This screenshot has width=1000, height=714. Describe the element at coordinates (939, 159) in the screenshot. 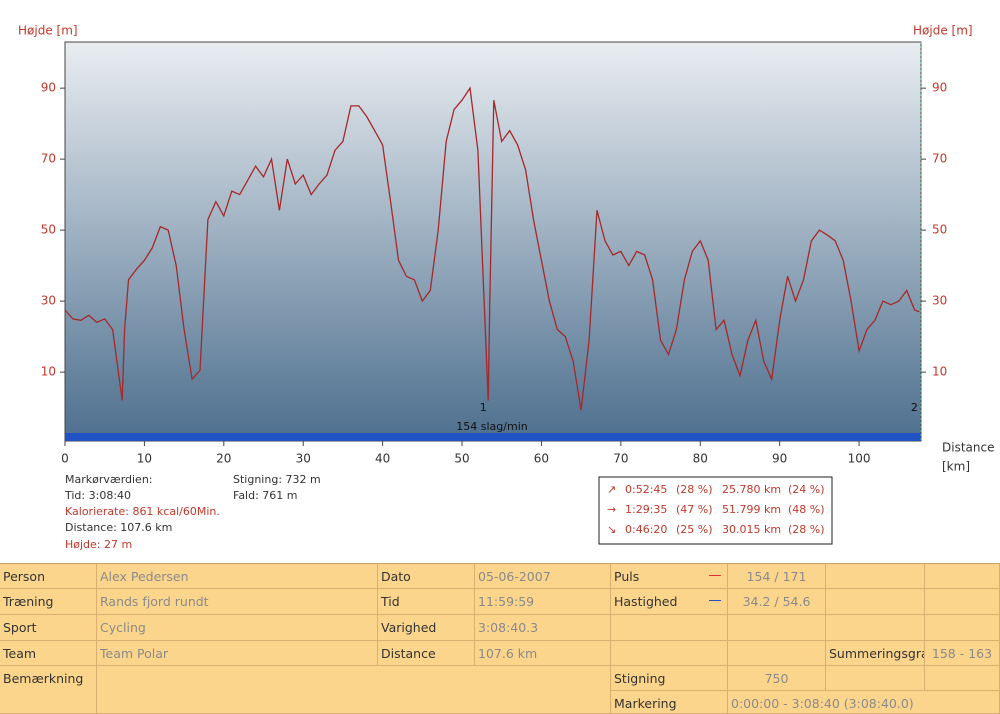

I see `y2-tick-label: 70` at that location.